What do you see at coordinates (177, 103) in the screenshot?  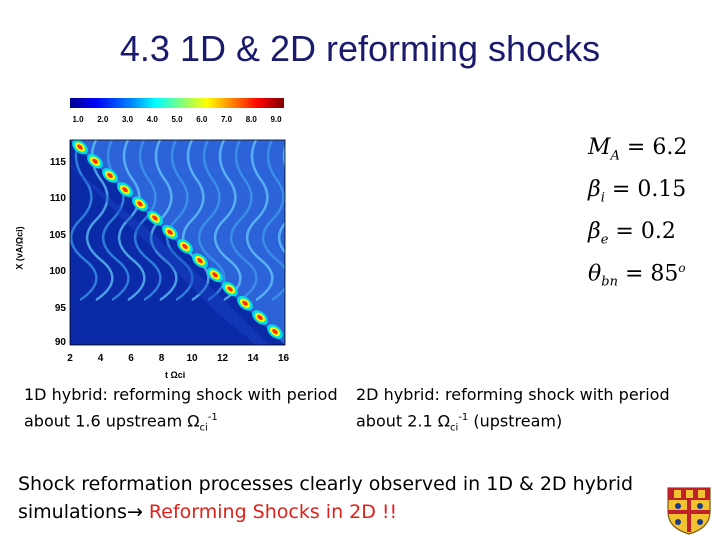 I see `colorbar` at bounding box center [177, 103].